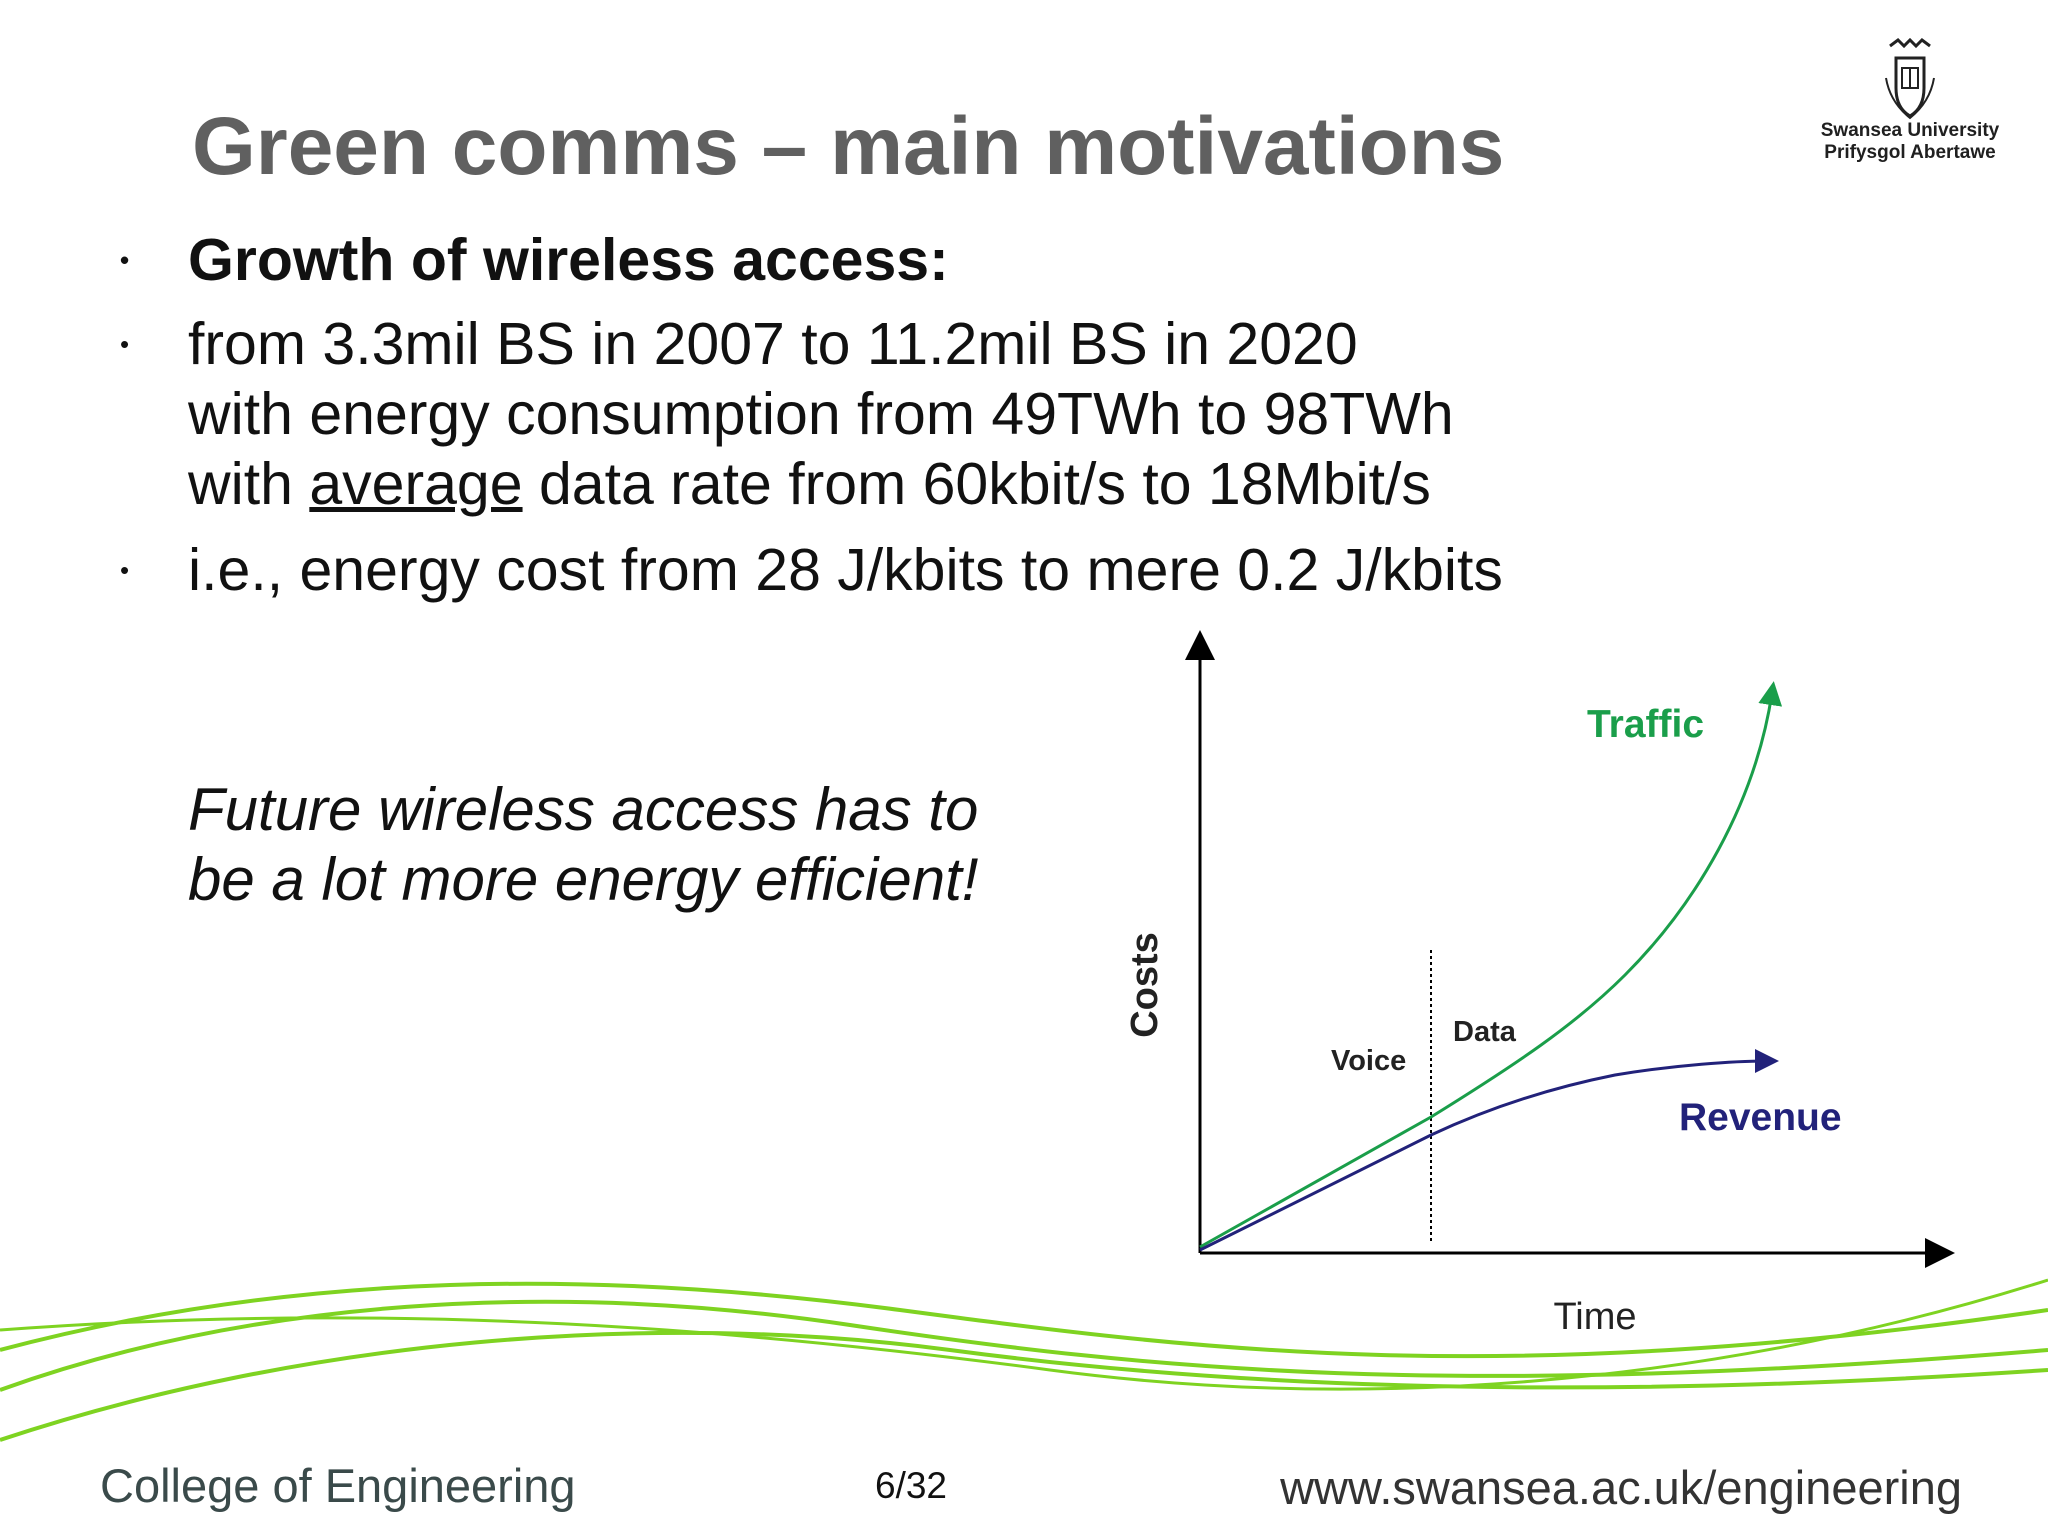 Image resolution: width=2048 pixels, height=1536 pixels. What do you see at coordinates (976, 484) in the screenshot?
I see `bullet-text-segment: data rate from 60kbit/s to 18Mbit/s` at bounding box center [976, 484].